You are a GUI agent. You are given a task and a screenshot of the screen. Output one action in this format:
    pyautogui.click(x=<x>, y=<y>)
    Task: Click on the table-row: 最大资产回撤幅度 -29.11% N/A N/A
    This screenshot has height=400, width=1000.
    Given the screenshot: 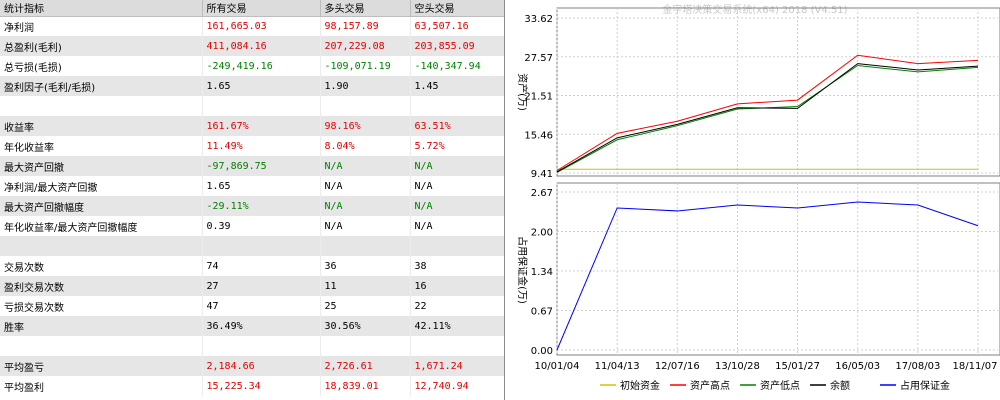 What is the action you would take?
    pyautogui.click(x=252, y=206)
    